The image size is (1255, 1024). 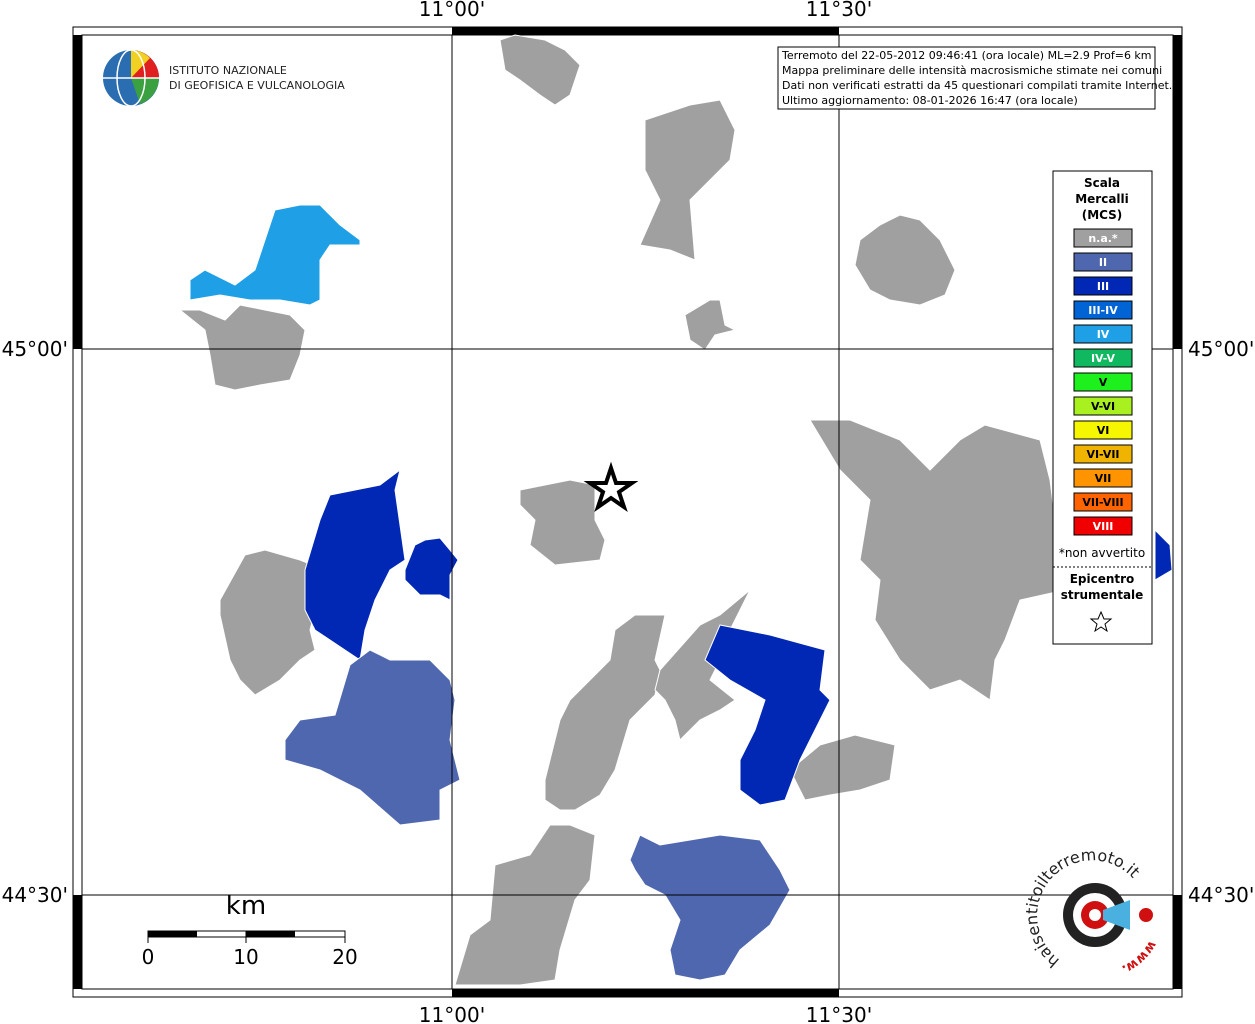 I want to click on legend-label: V-VI, so click(x=1103, y=406).